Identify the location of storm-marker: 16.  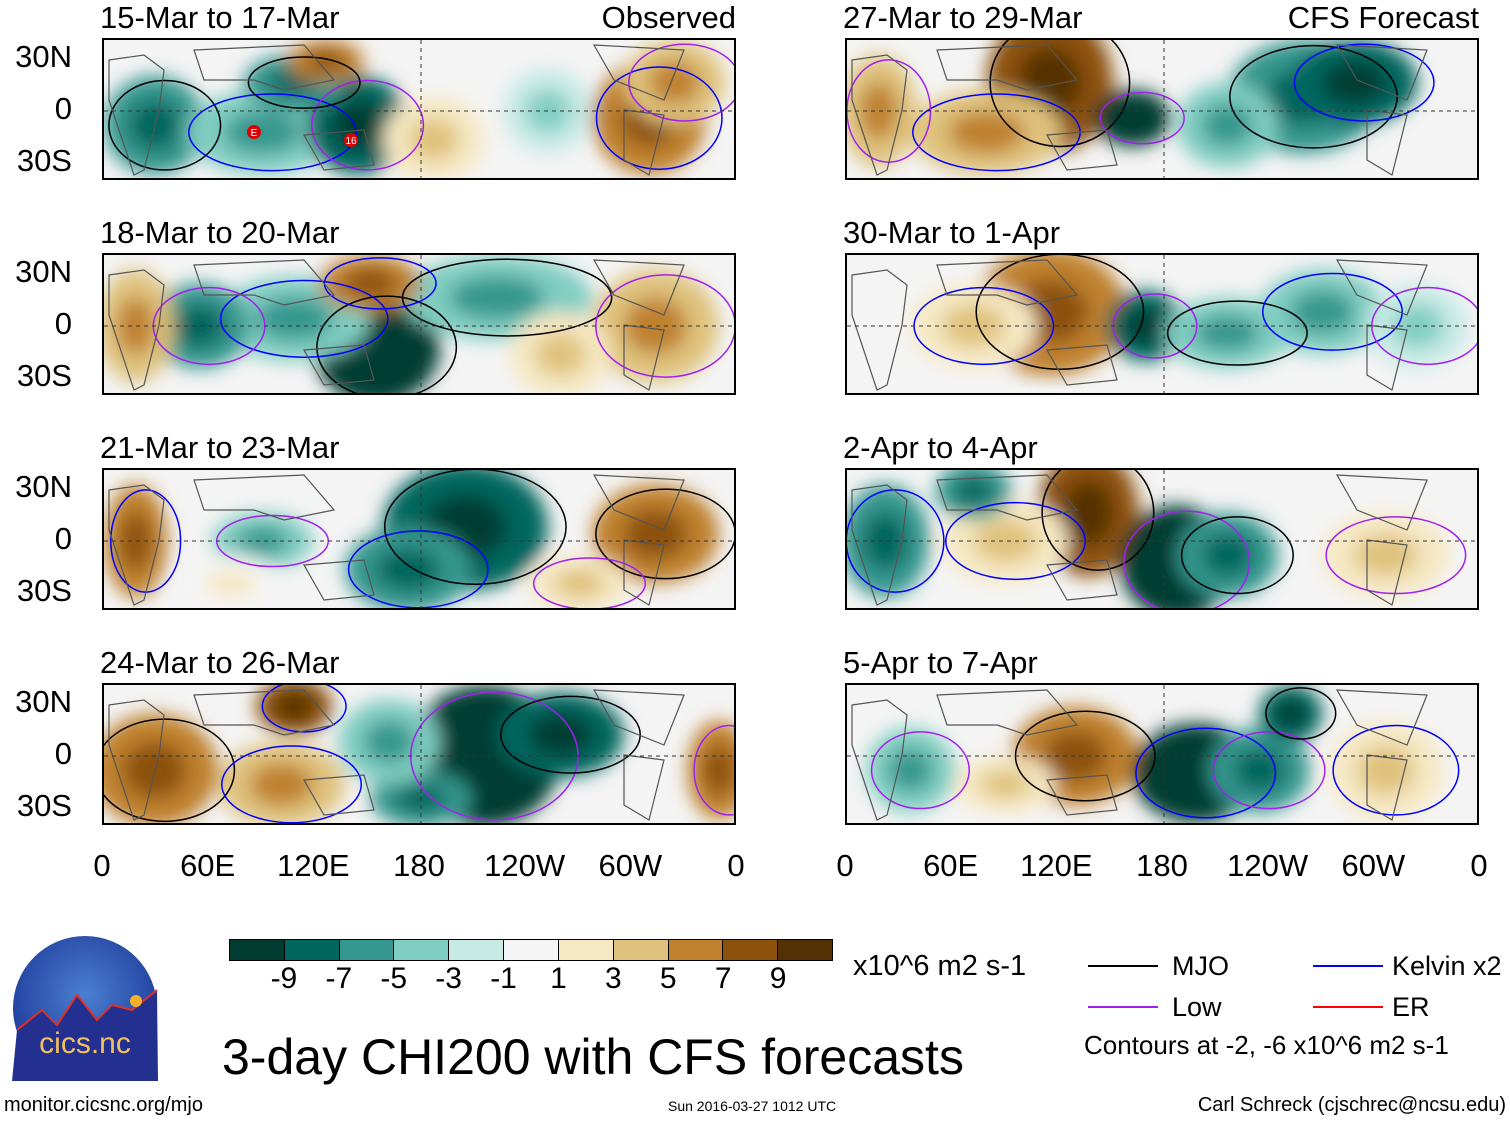
(351, 140).